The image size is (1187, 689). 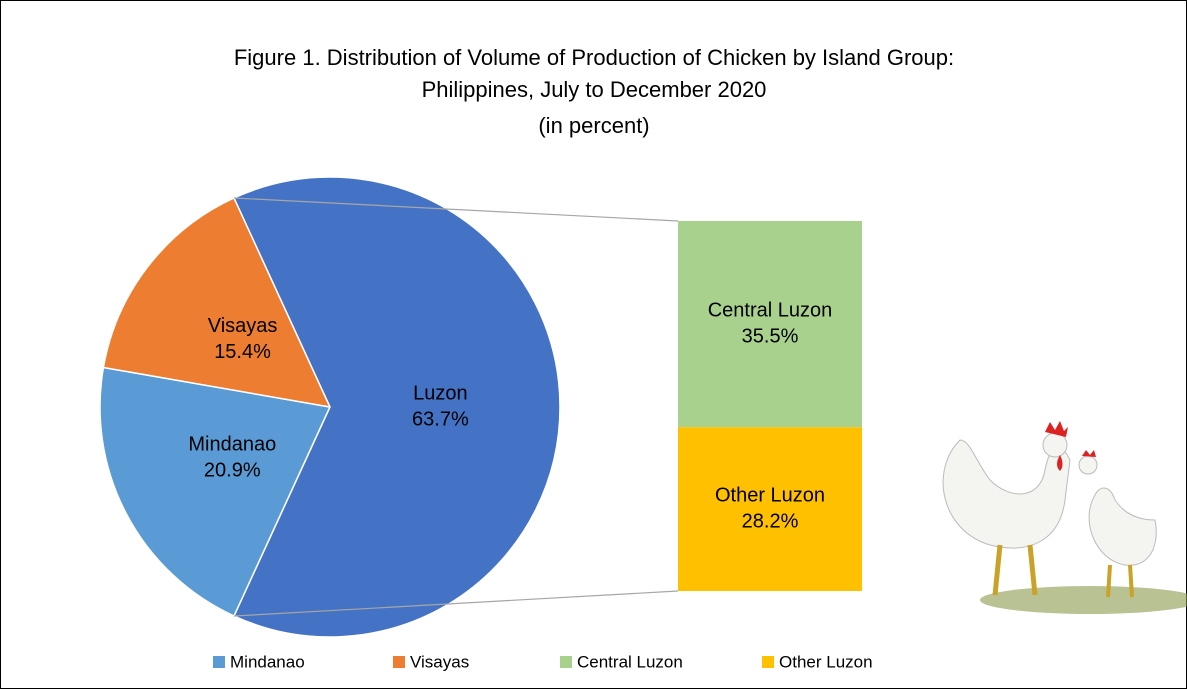 I want to click on chart-subtitle: Philippines, July to December 2020, so click(x=594, y=89).